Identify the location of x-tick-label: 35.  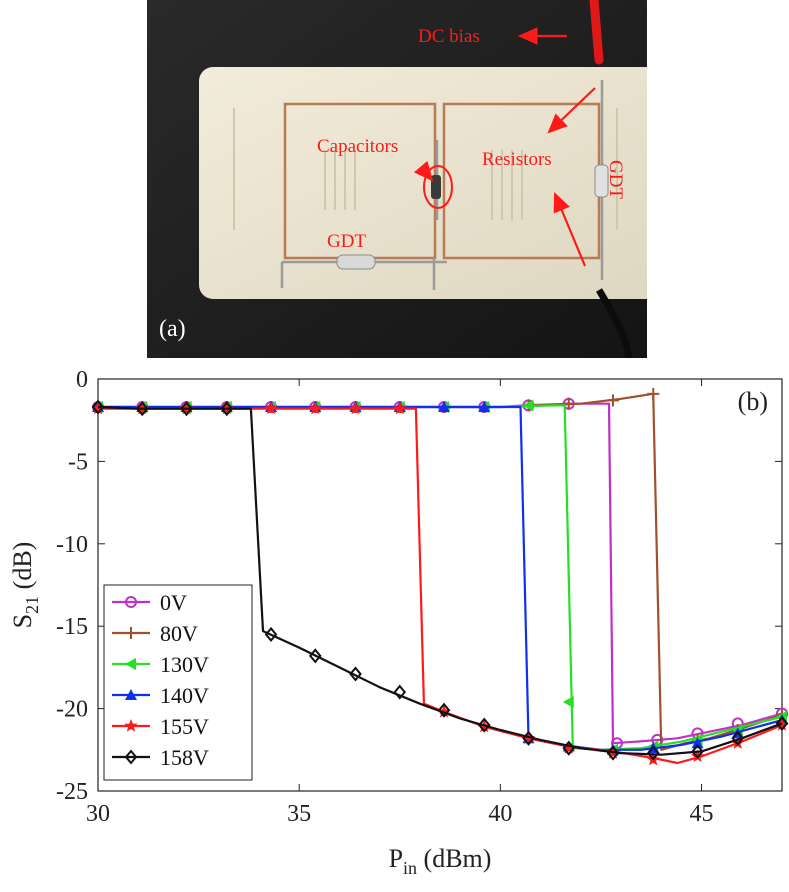
(299, 814).